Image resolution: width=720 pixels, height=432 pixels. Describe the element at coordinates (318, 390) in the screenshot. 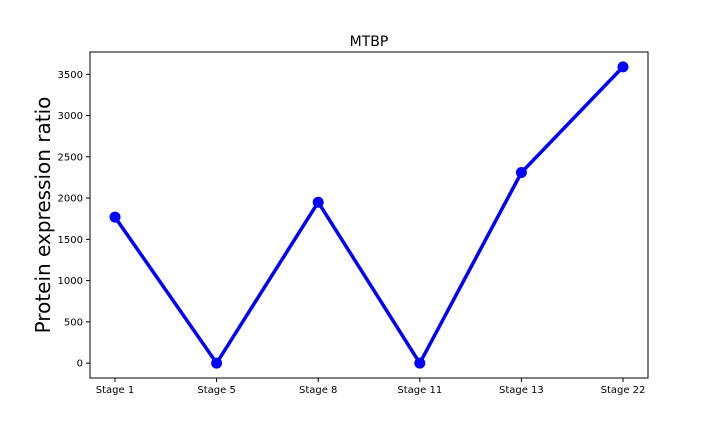

I see `x-tick-label: Stage 8` at that location.